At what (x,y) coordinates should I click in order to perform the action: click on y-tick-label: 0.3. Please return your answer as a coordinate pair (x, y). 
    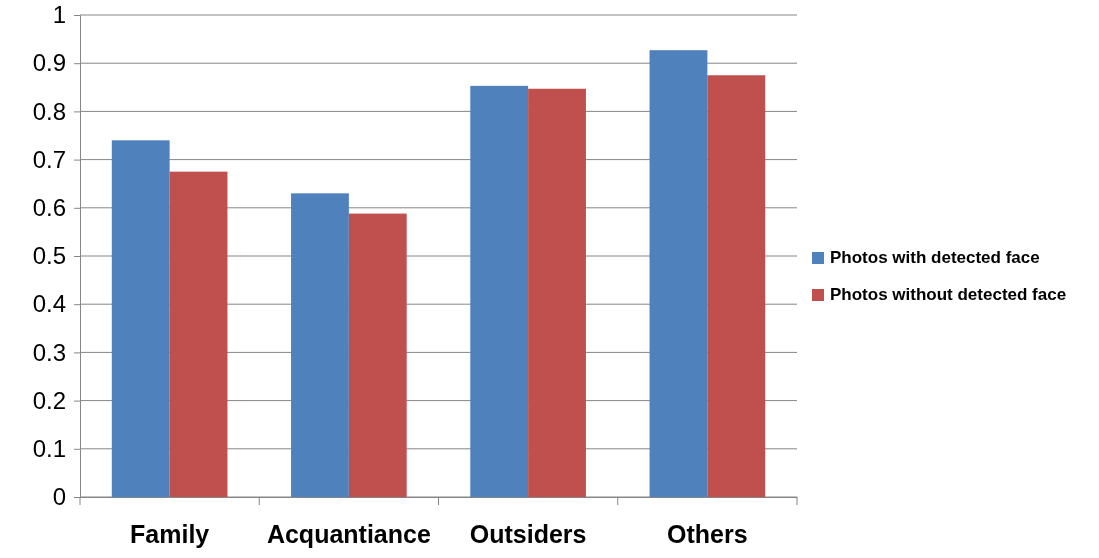
    Looking at the image, I should click on (49, 352).